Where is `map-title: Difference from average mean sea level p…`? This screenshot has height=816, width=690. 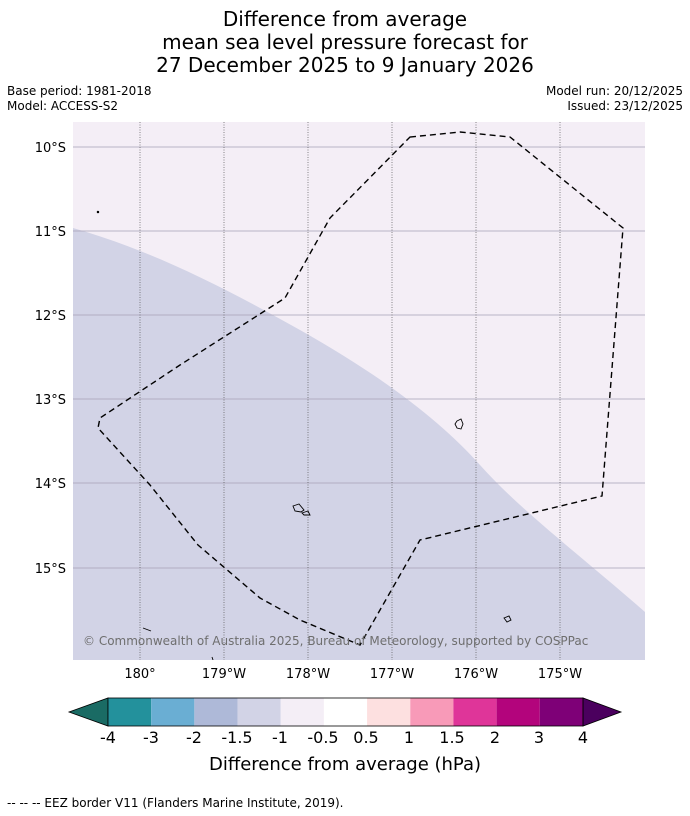 map-title: Difference from average mean sea level p… is located at coordinates (345, 42).